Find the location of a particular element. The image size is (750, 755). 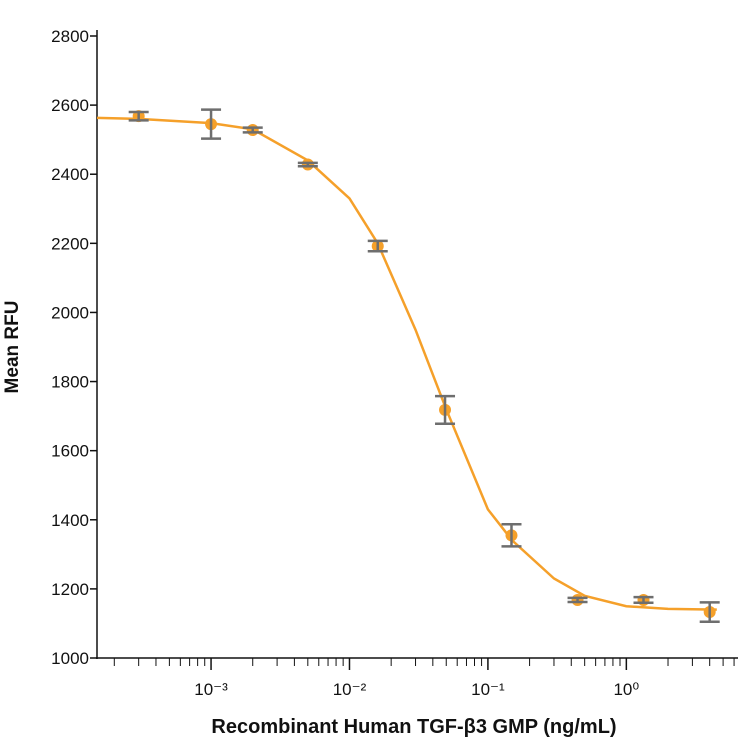

x-tick-label: 10⁻³ is located at coordinates (211, 689).